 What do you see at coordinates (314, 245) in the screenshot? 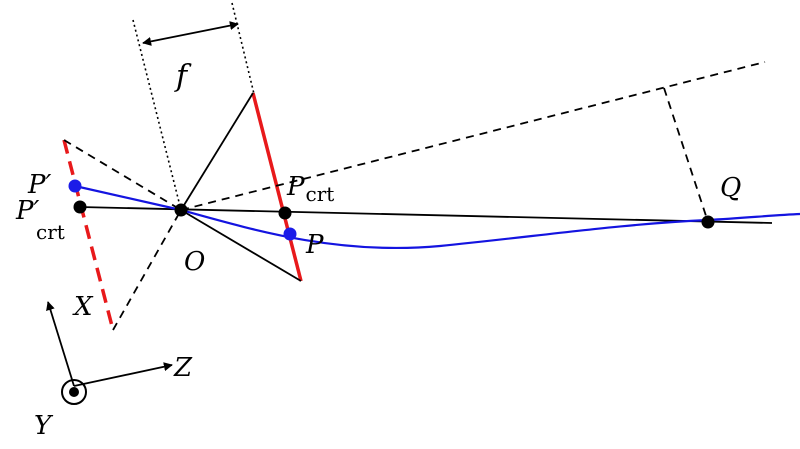
I see `label-P: P` at bounding box center [314, 245].